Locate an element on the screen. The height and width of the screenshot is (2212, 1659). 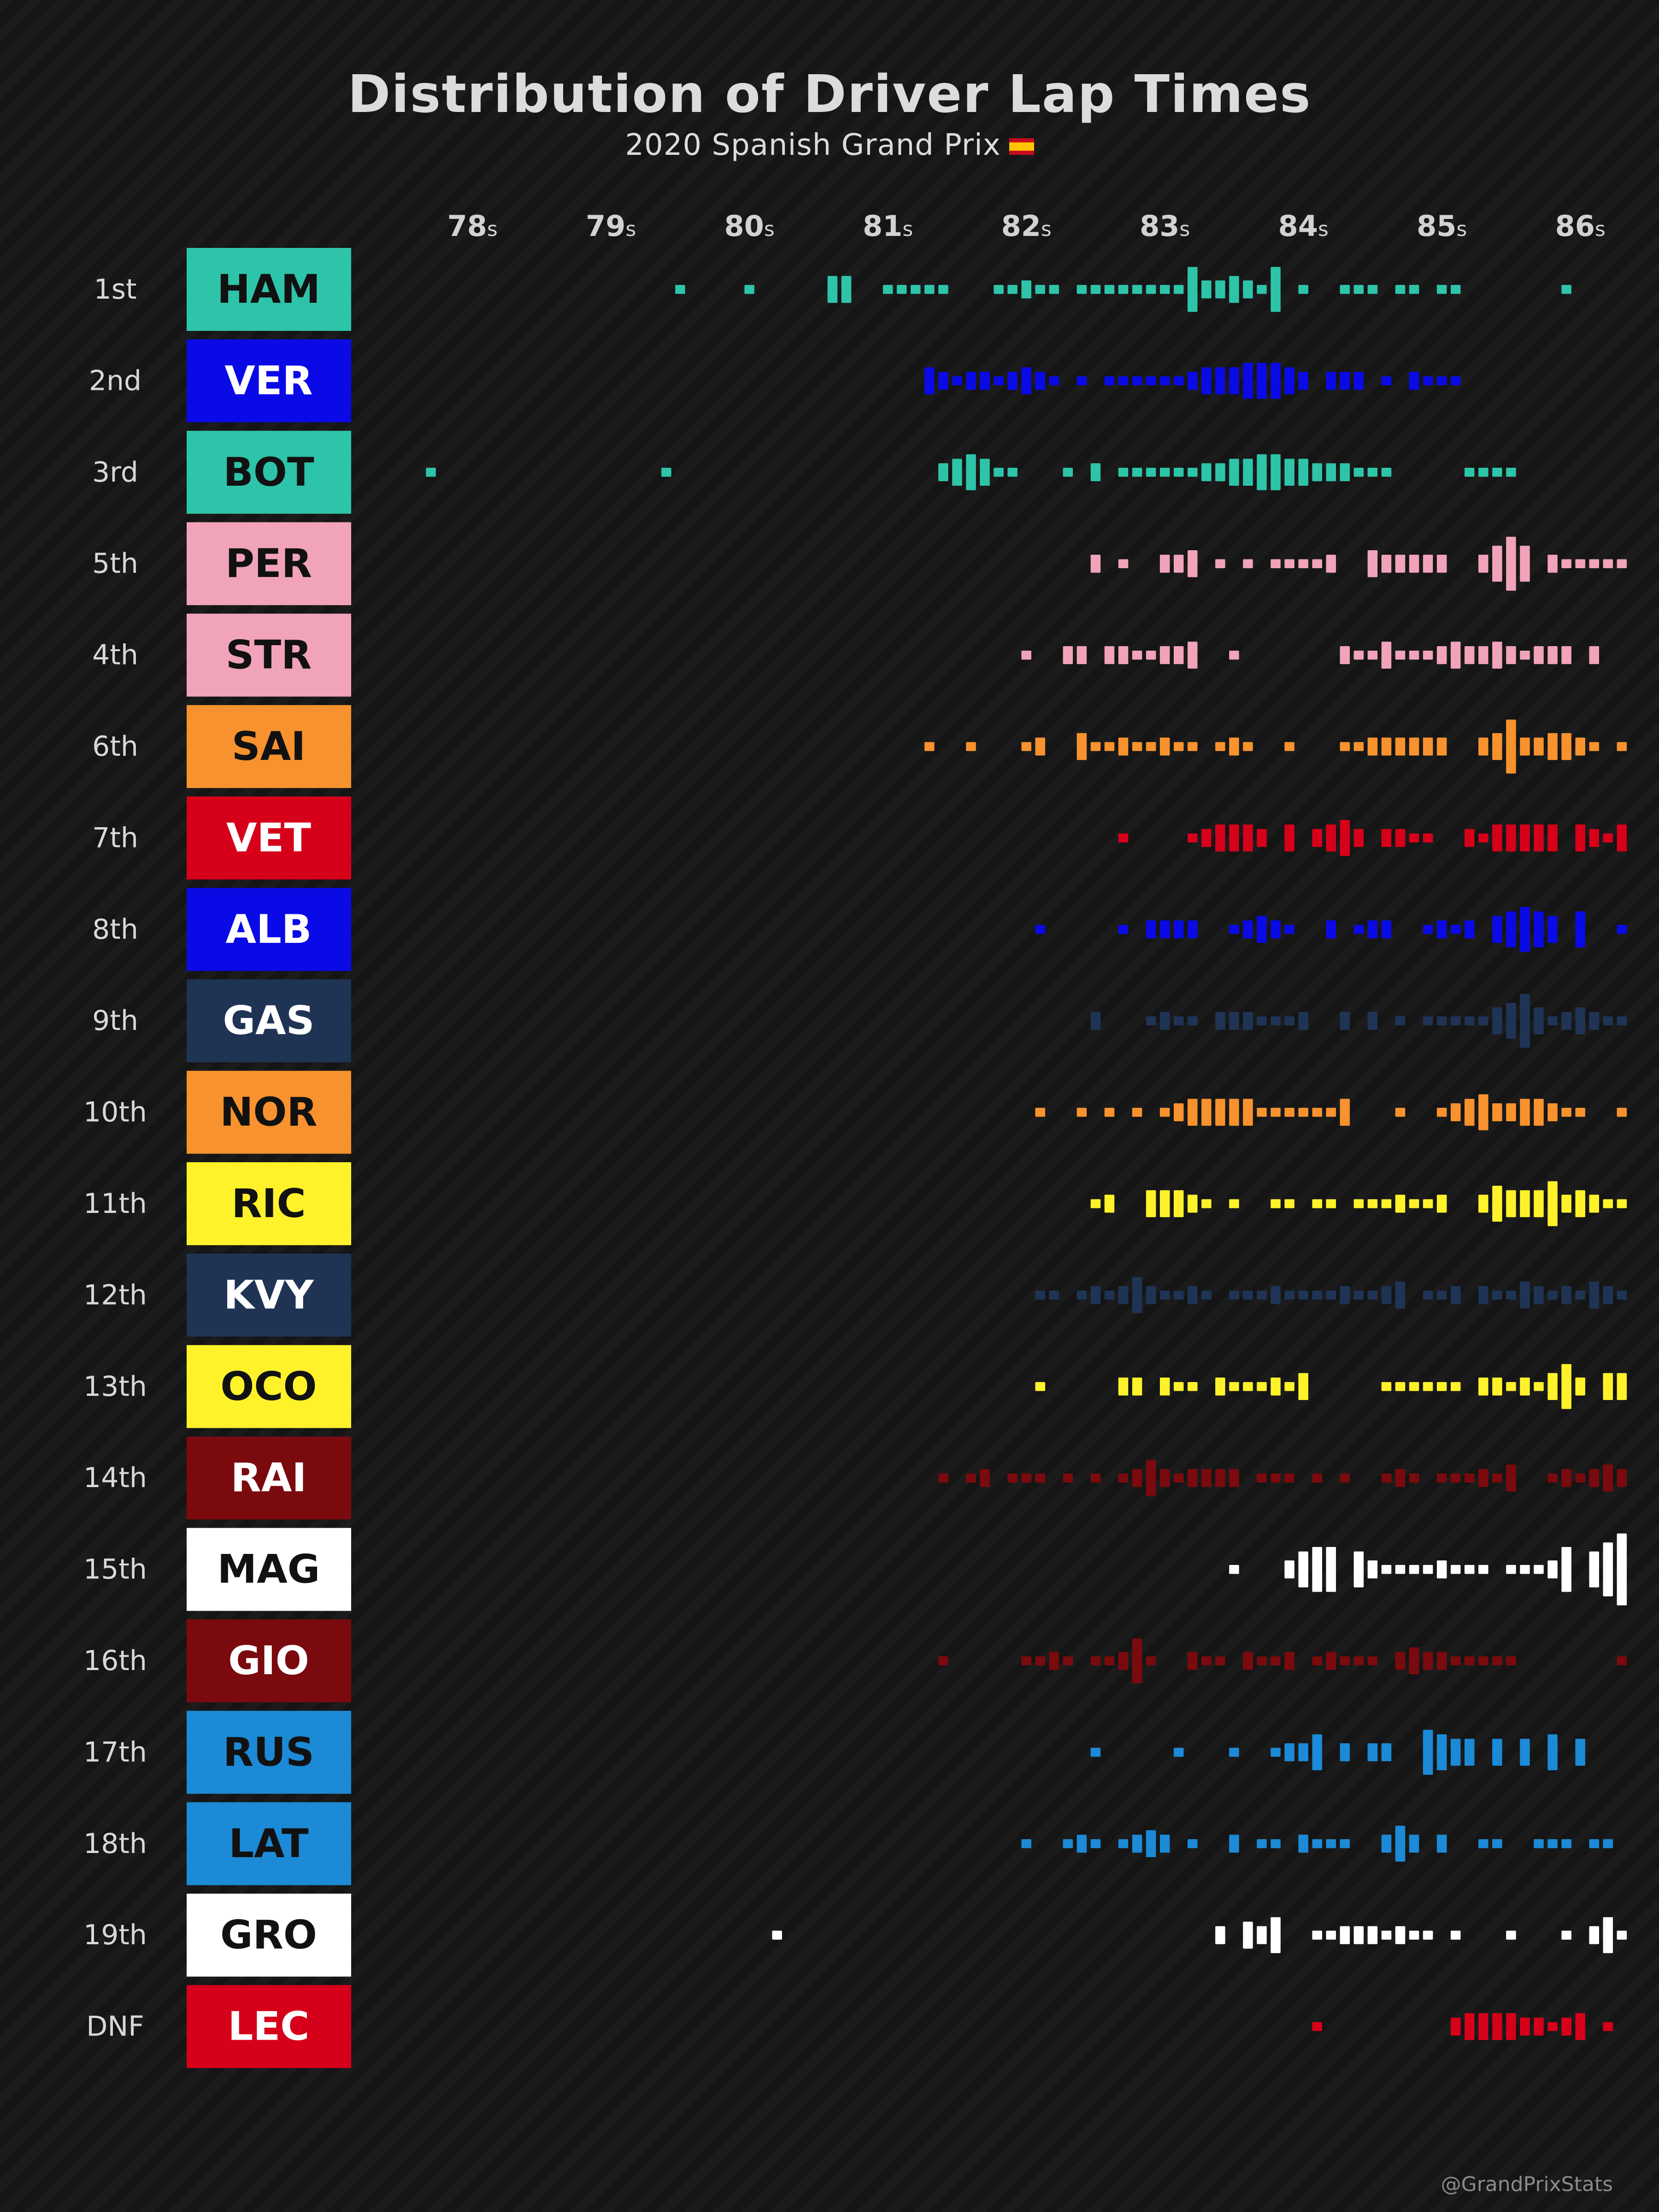
finish-position-label: 1st is located at coordinates (115, 289).